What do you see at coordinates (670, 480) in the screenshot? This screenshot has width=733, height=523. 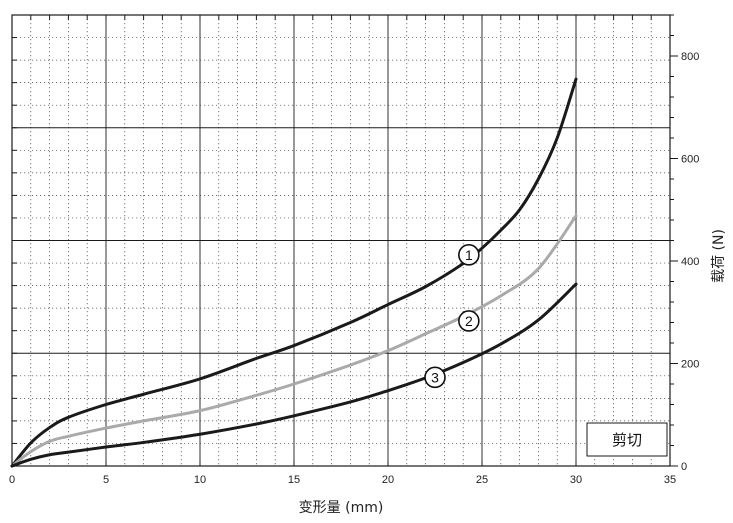 I see `x-tick-label: 35` at bounding box center [670, 480].